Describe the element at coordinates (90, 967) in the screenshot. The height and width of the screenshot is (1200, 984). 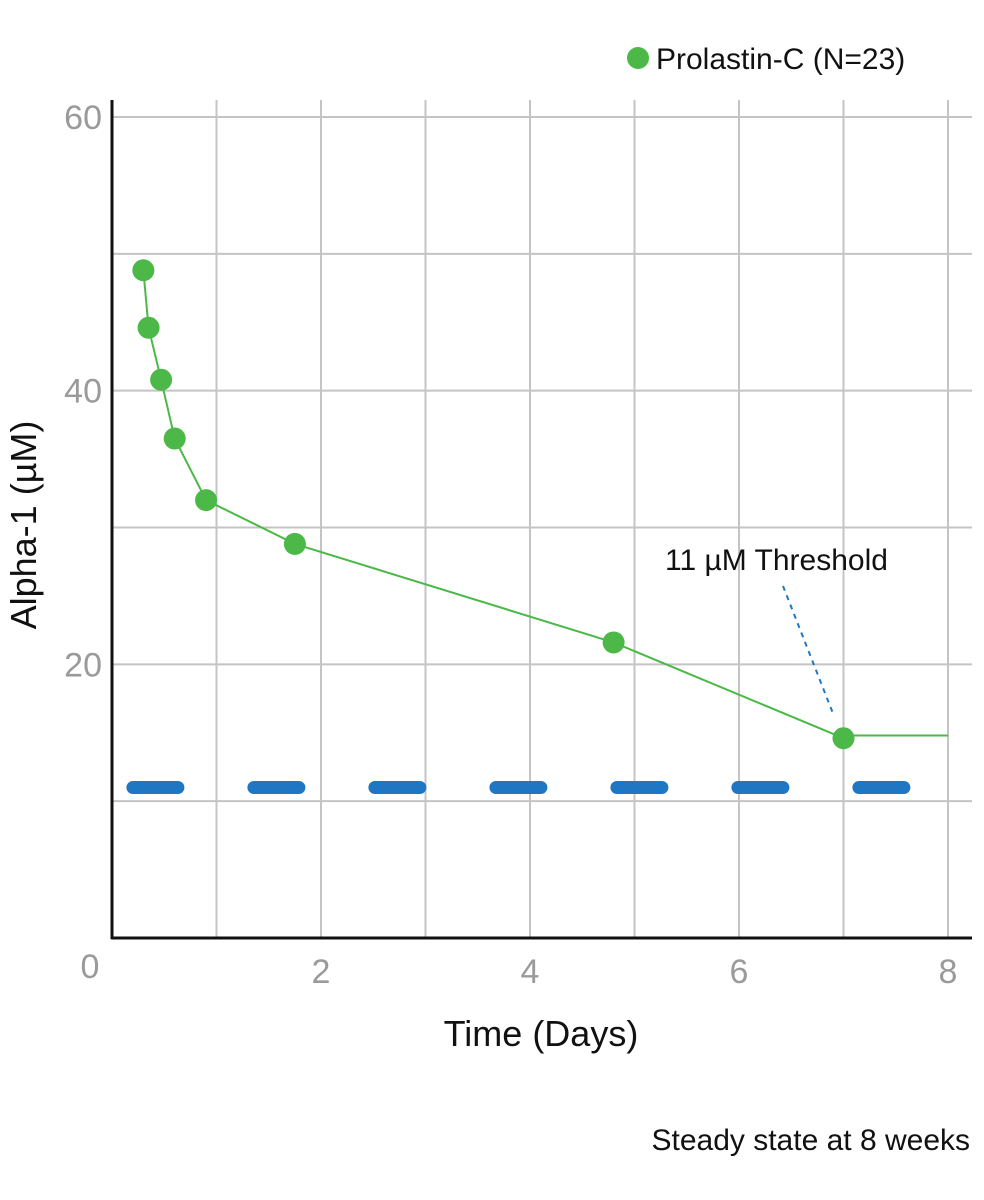
I see `y-tick-label: 0` at that location.